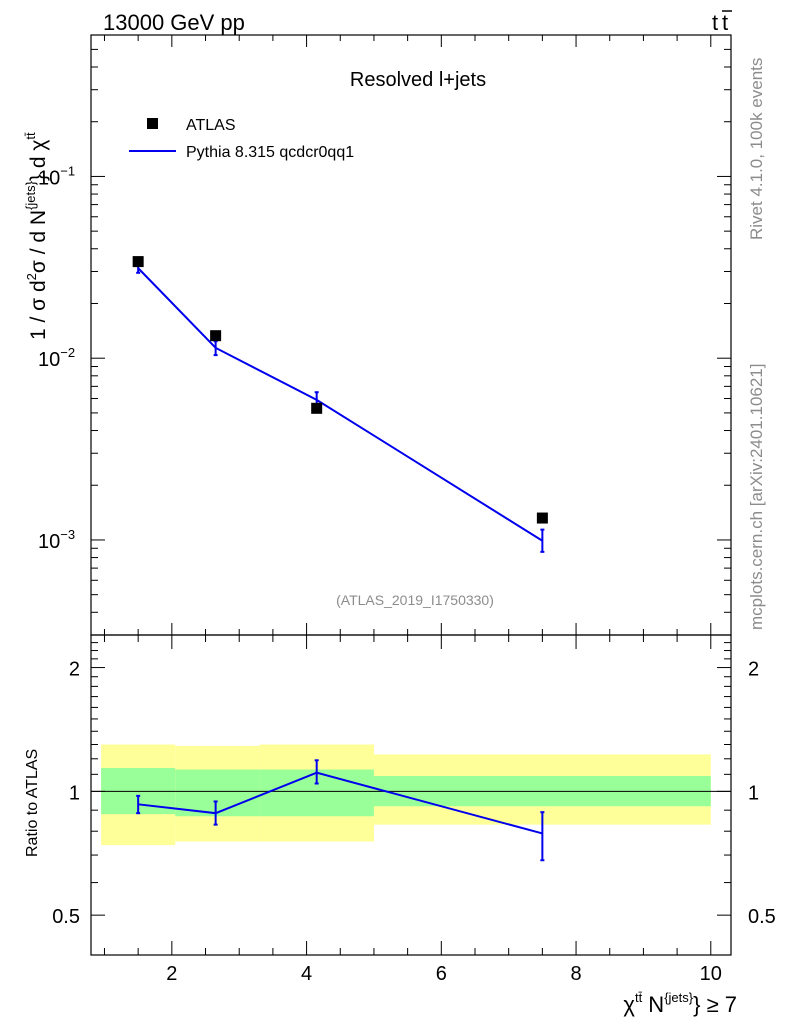 Image resolution: width=786 pixels, height=1024 pixels. Describe the element at coordinates (711, 974) in the screenshot. I see `ratio-xtick-label: 10` at that location.